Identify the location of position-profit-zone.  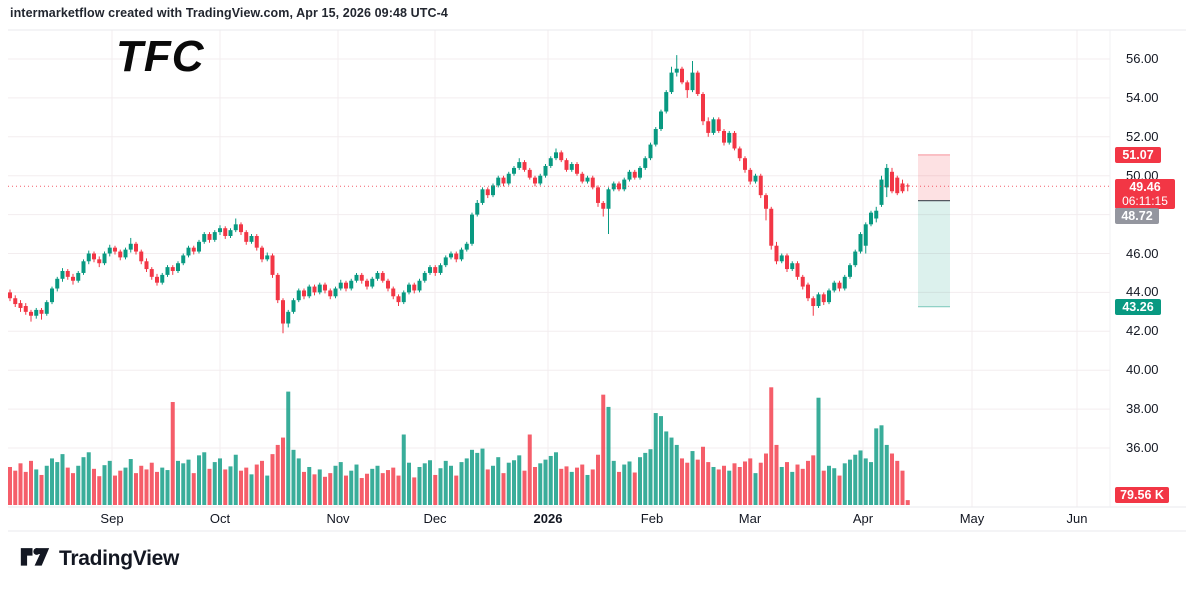
(934, 253).